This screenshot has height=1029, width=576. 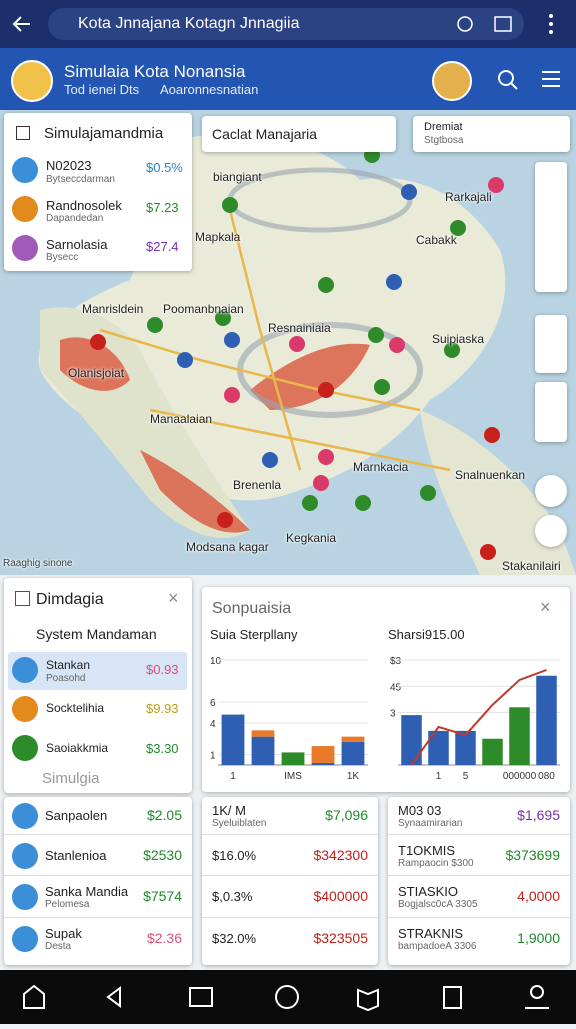 I want to click on map-label: Cabakk, so click(x=436, y=240).